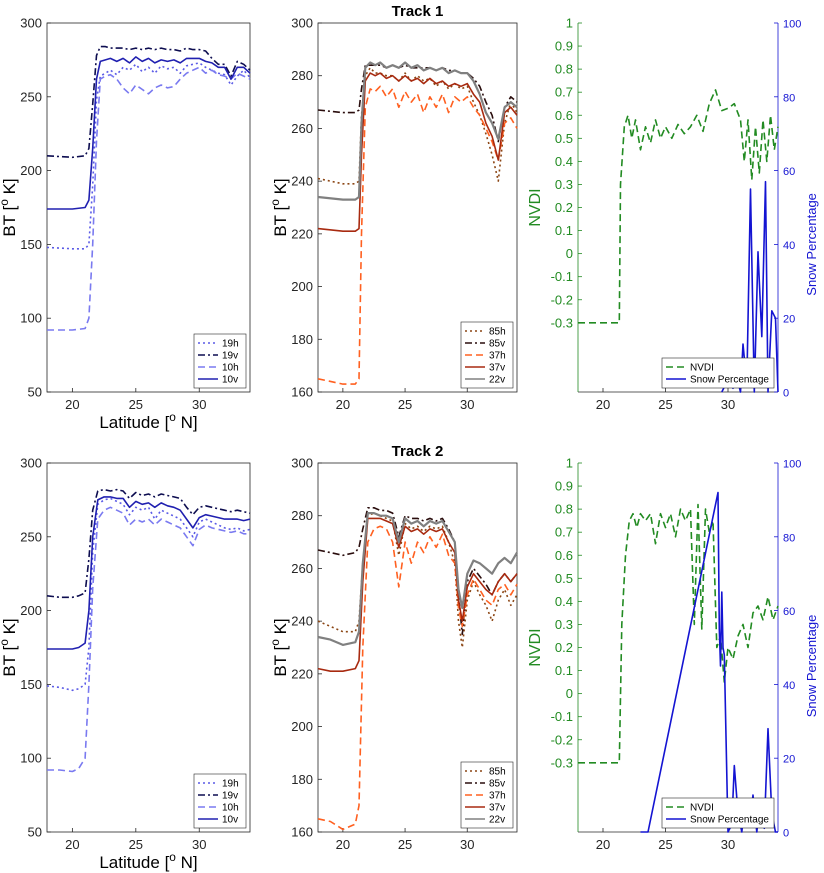  Describe the element at coordinates (302, 463) in the screenshot. I see `y-tick-label: 300` at that location.